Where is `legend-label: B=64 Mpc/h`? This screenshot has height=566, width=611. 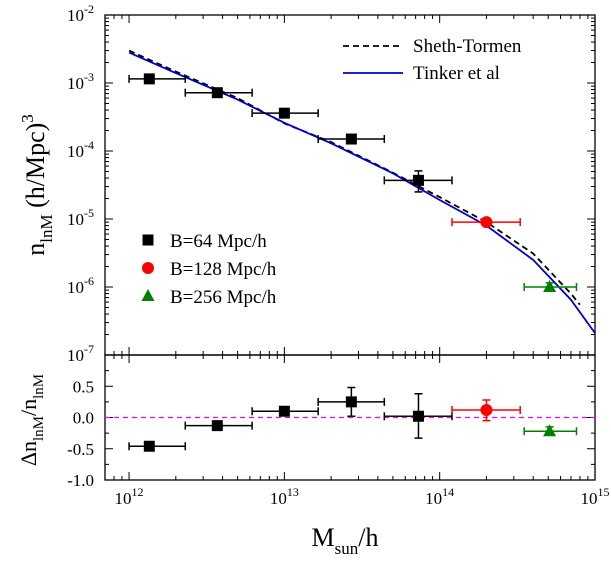
legend-label: B=64 Mpc/h is located at coordinates (218, 241).